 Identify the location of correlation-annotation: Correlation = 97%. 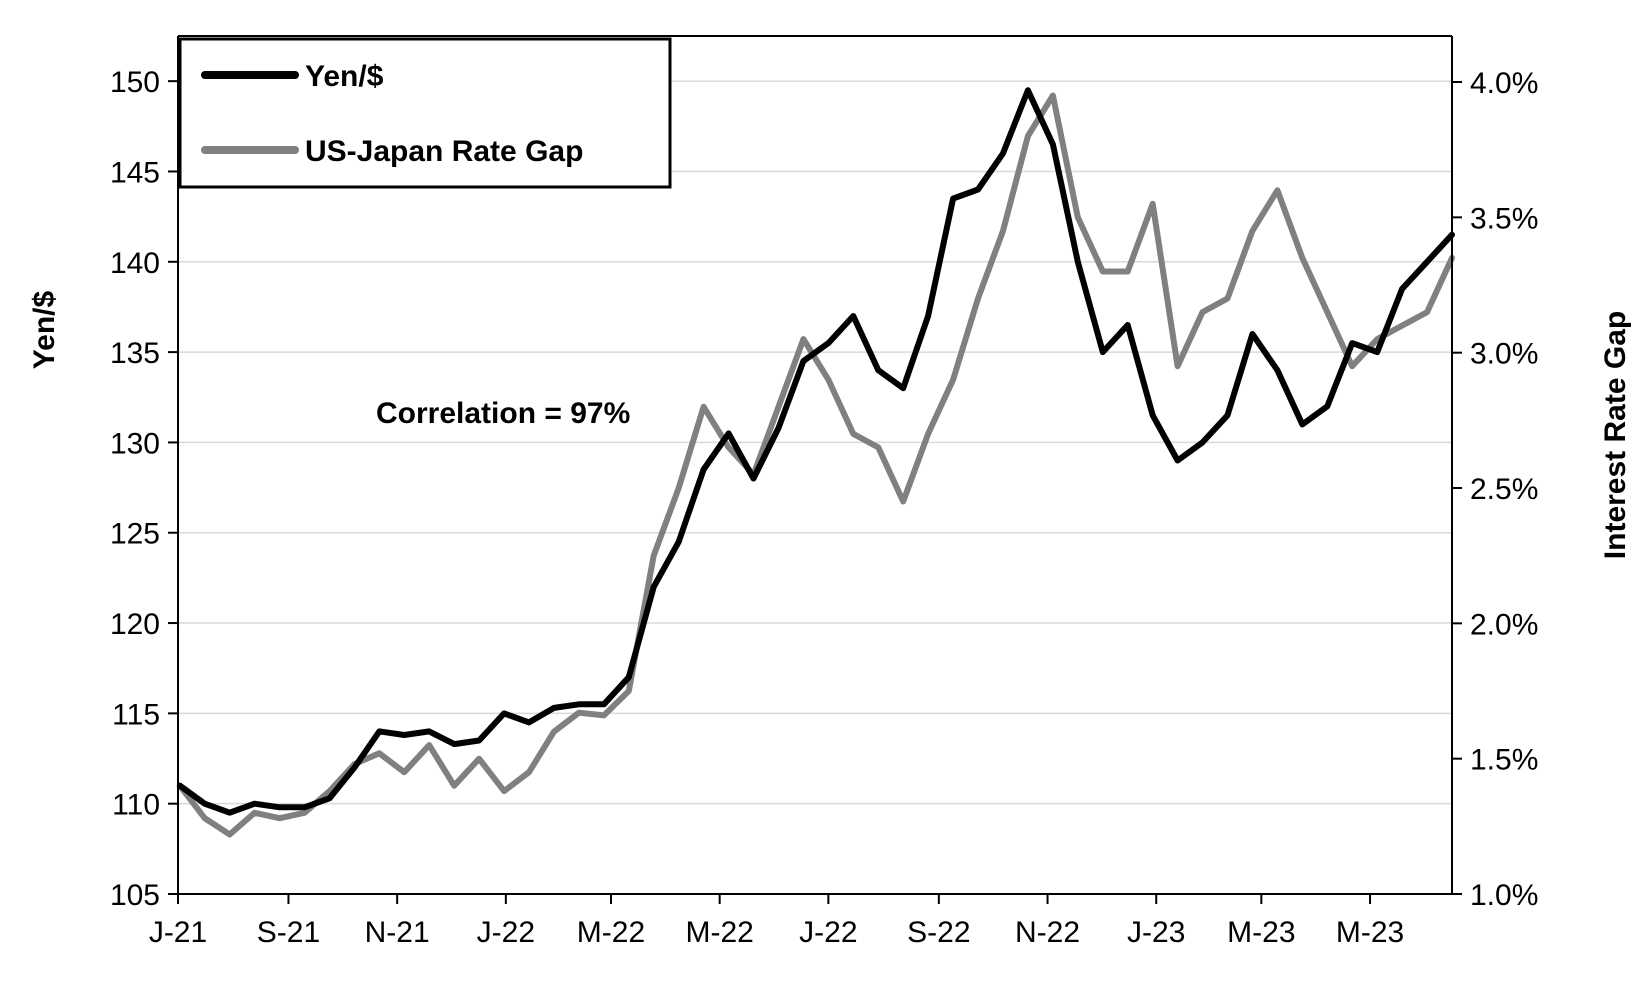
(503, 413).